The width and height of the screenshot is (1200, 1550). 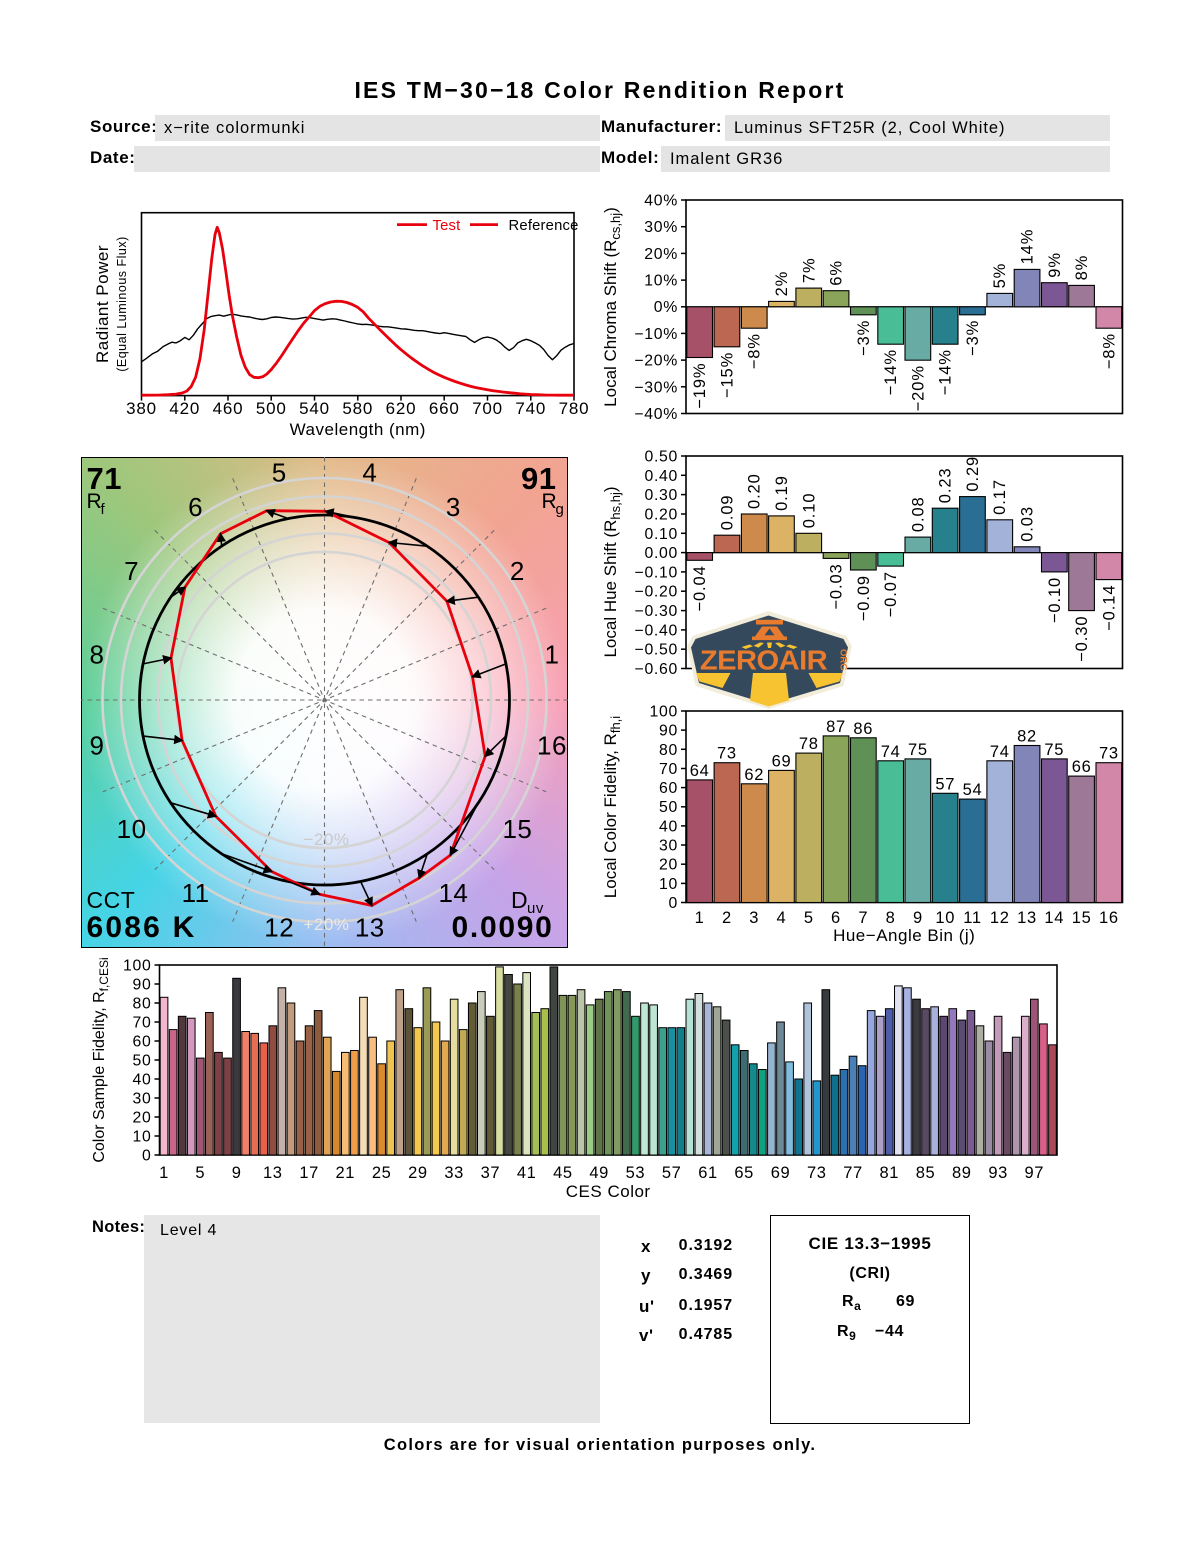 I want to click on svg-text: CCT, so click(x=110, y=900).